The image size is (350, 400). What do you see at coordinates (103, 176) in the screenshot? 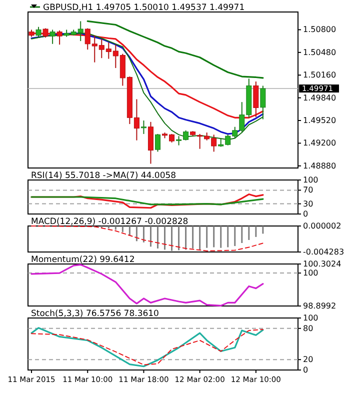
I see `chart-title: RSI(14) 55.7018 ->MA(7) 44.0058` at bounding box center [103, 176].